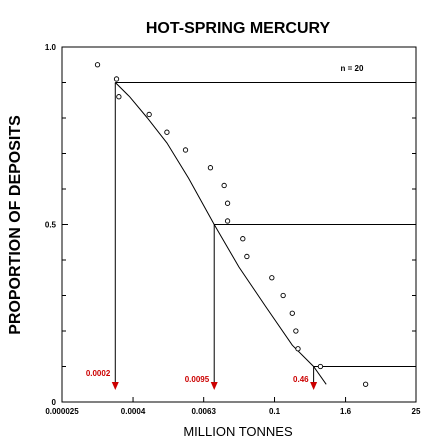 The width and height of the screenshot is (438, 446). I want to click on y-tick-label: 1.0, so click(51, 47).